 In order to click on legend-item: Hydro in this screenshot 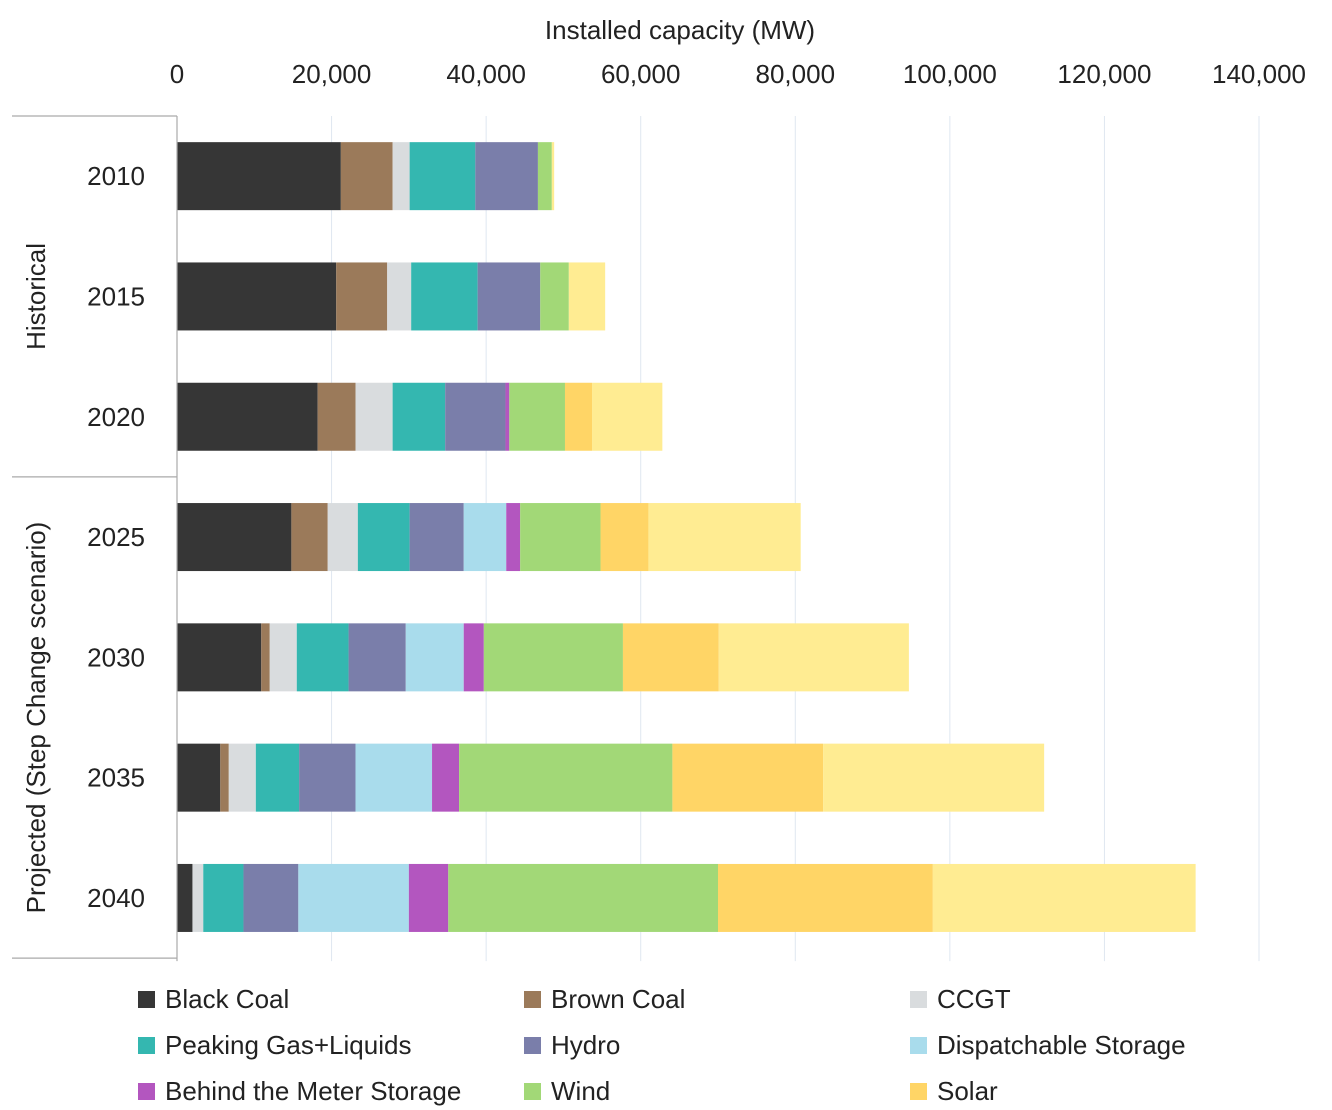, I will do `click(717, 1045)`.